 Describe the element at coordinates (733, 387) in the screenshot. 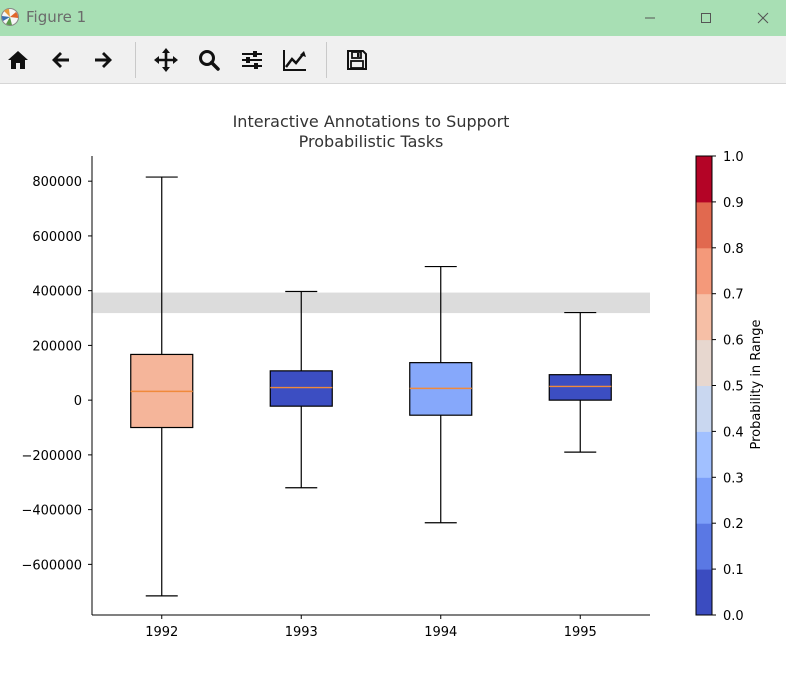

I see `colorbar-tick-label: 0.5` at that location.